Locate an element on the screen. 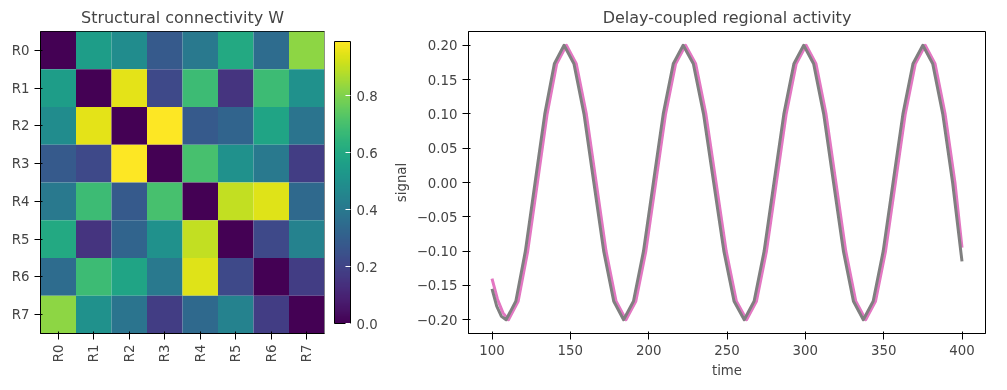  x-tick-label: R6 is located at coordinates (271, 353).